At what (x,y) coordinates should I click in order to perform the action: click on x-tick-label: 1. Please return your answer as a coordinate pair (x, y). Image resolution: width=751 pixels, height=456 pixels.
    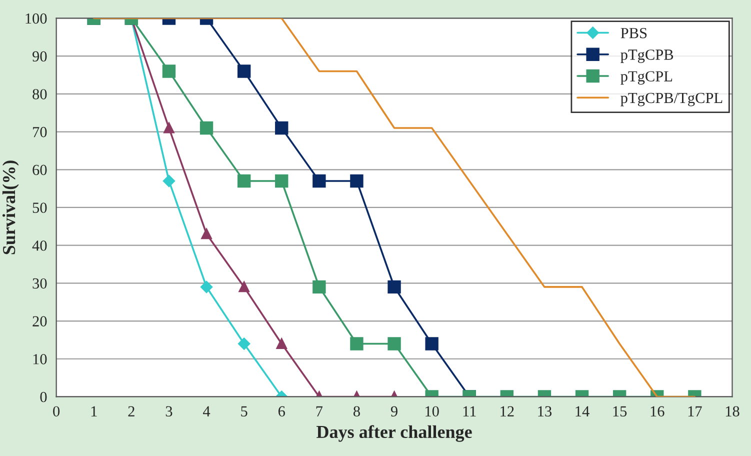
    Looking at the image, I should click on (94, 411).